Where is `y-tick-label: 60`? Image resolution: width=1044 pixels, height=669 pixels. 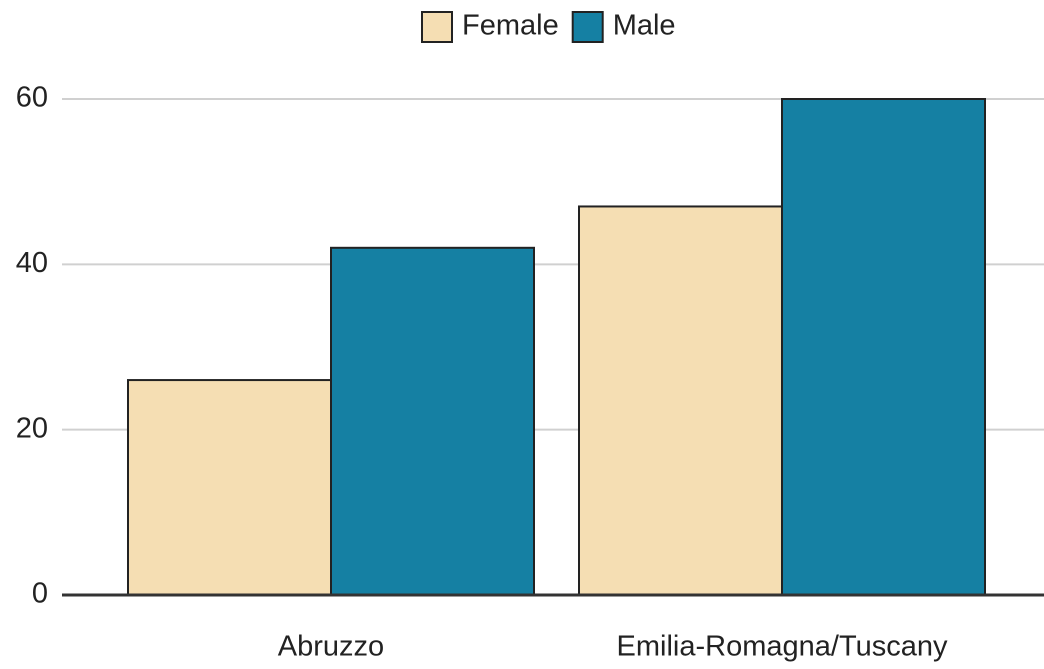
y-tick-label: 60 is located at coordinates (32, 98).